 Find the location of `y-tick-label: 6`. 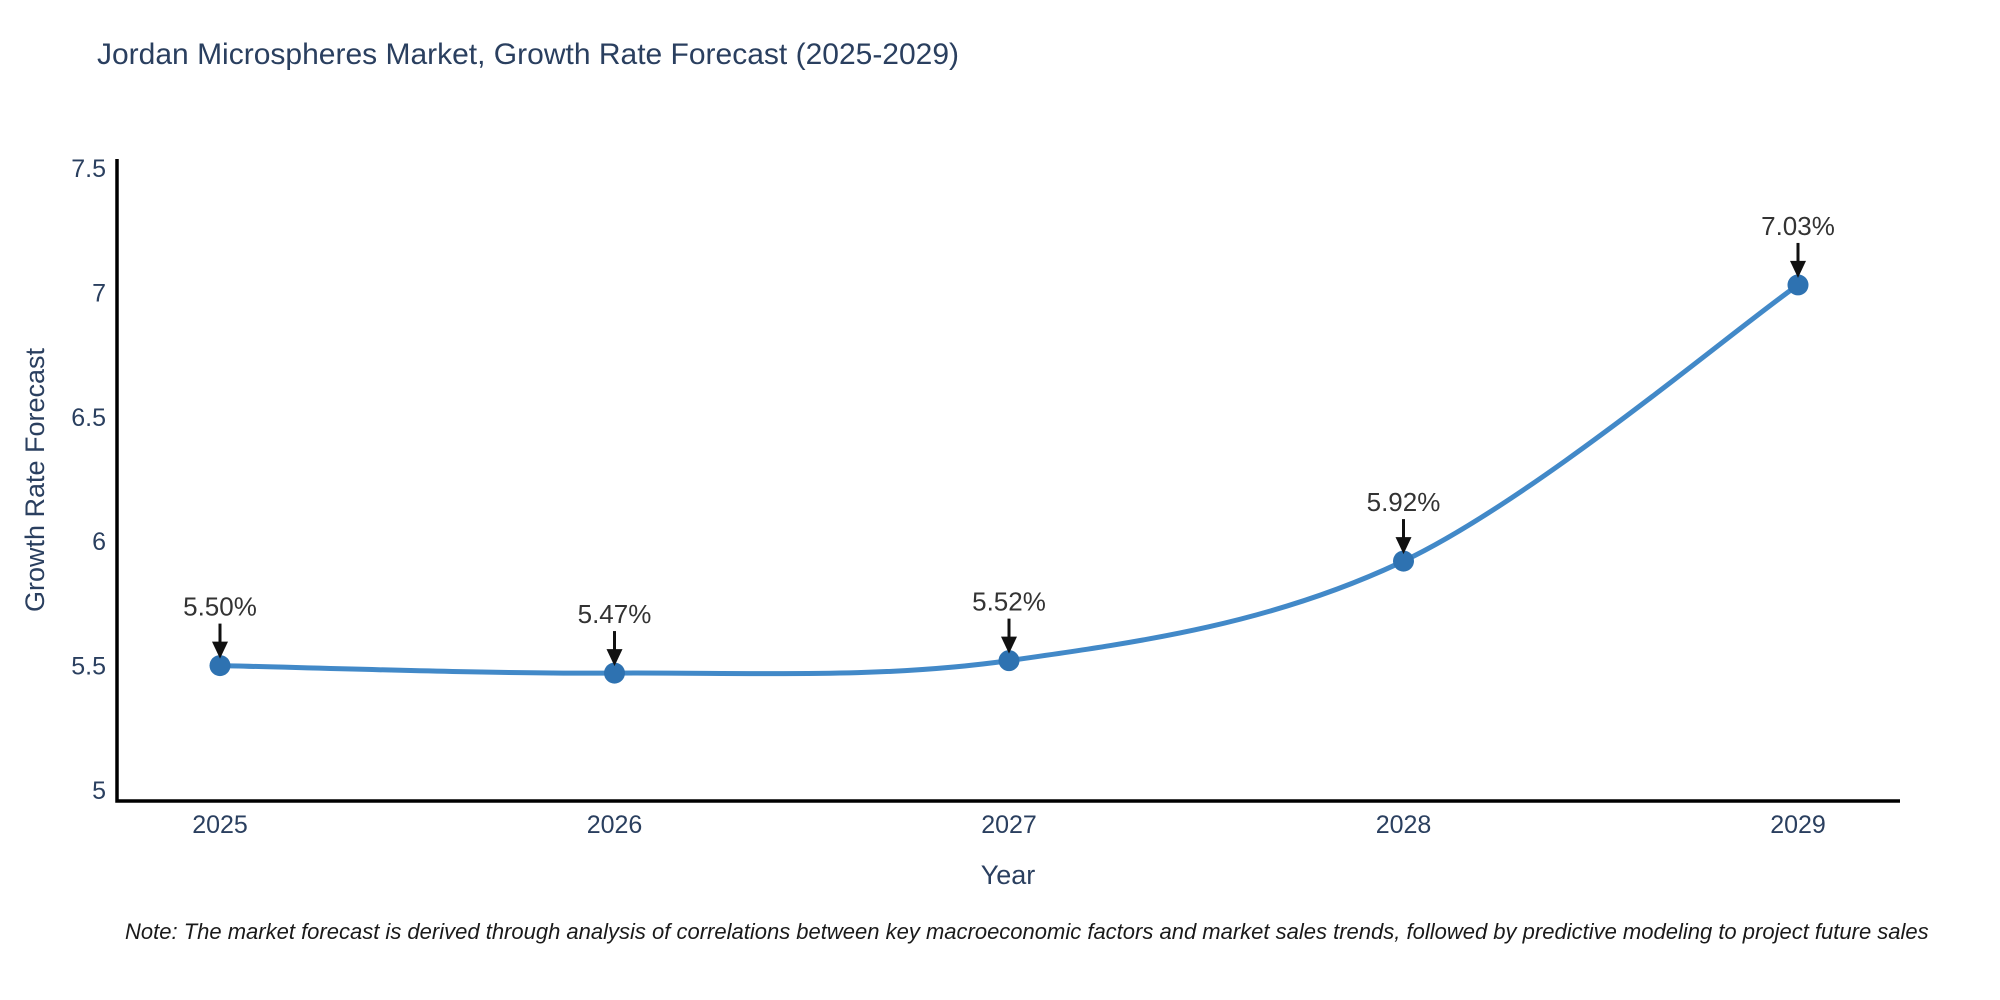

y-tick-label: 6 is located at coordinates (99, 542).